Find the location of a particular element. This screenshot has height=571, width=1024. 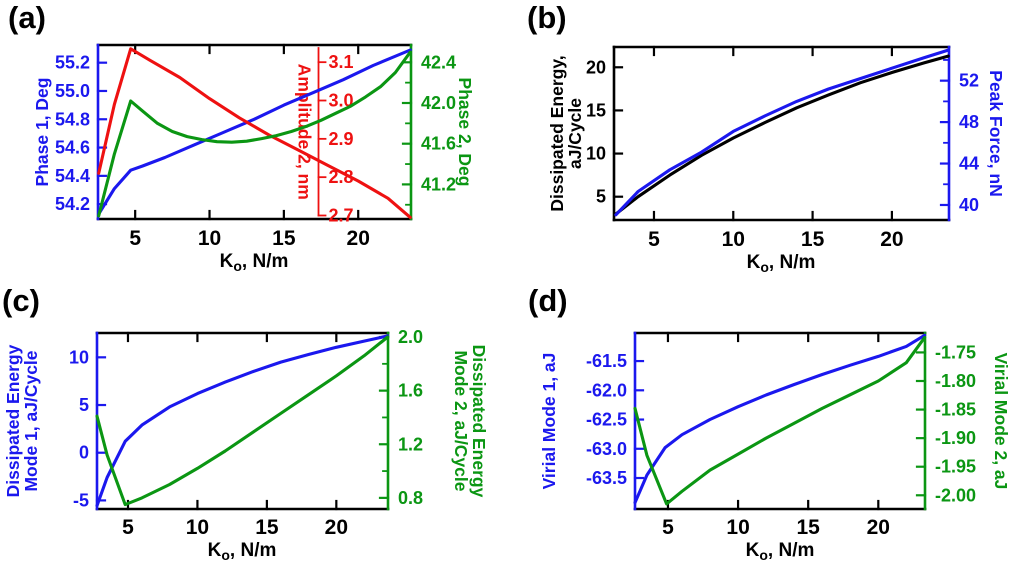

y-tick-label: -1.85 is located at coordinates (955, 410).